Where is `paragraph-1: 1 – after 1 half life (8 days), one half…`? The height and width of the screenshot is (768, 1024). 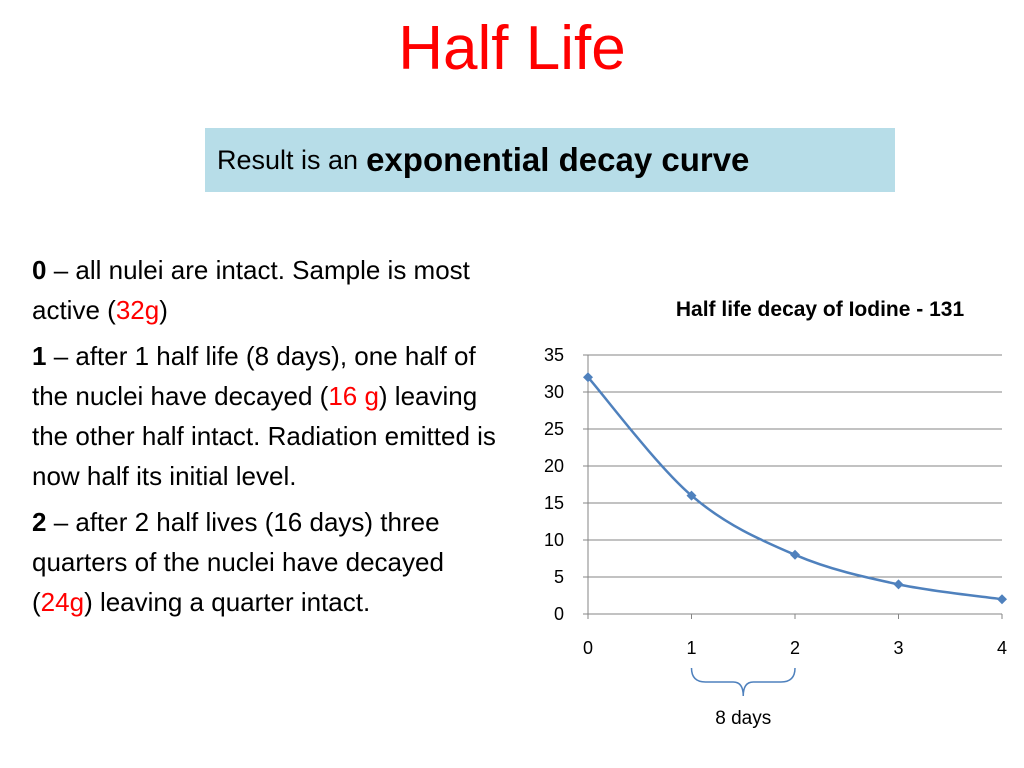
paragraph-1: 1 – after 1 half life (8 days), one half… is located at coordinates (267, 416).